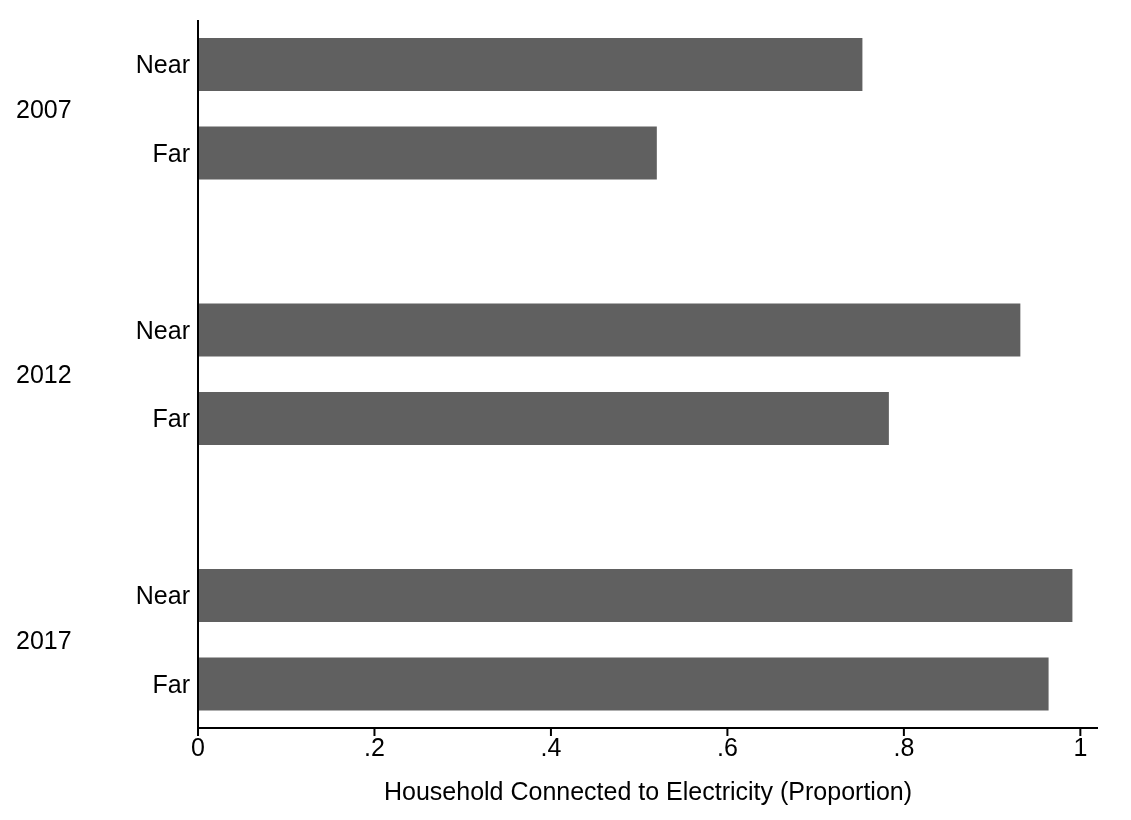 This screenshot has width=1131, height=820. What do you see at coordinates (198, 746) in the screenshot?
I see `x-tick-label: 0` at bounding box center [198, 746].